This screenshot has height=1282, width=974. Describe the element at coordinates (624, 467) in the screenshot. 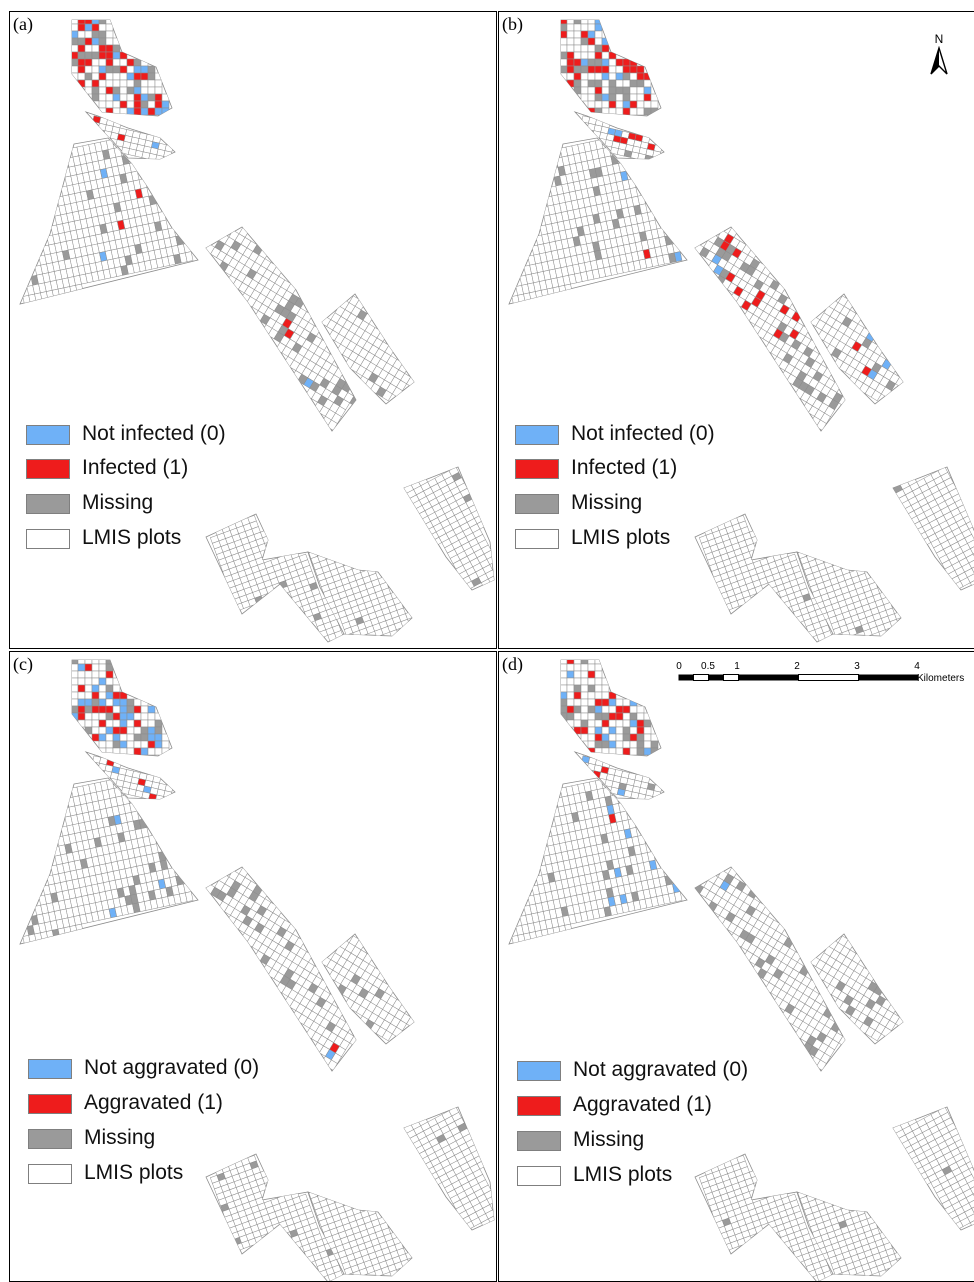

I see `legend-label: Infected (1)` at that location.